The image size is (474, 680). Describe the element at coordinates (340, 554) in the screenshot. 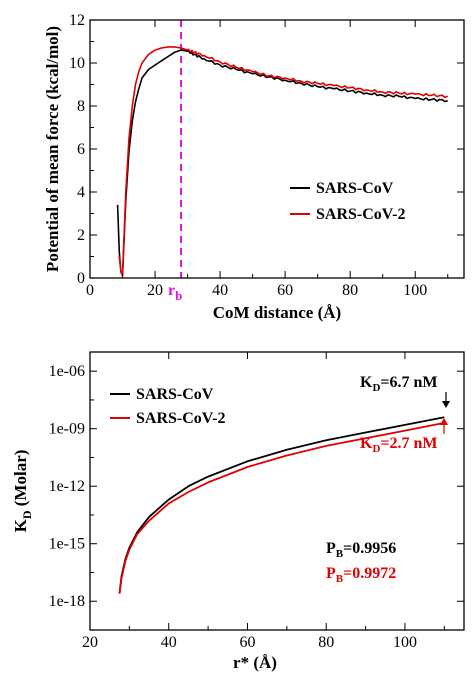

I see `pb-sars-cov-annotation-sub: B` at that location.